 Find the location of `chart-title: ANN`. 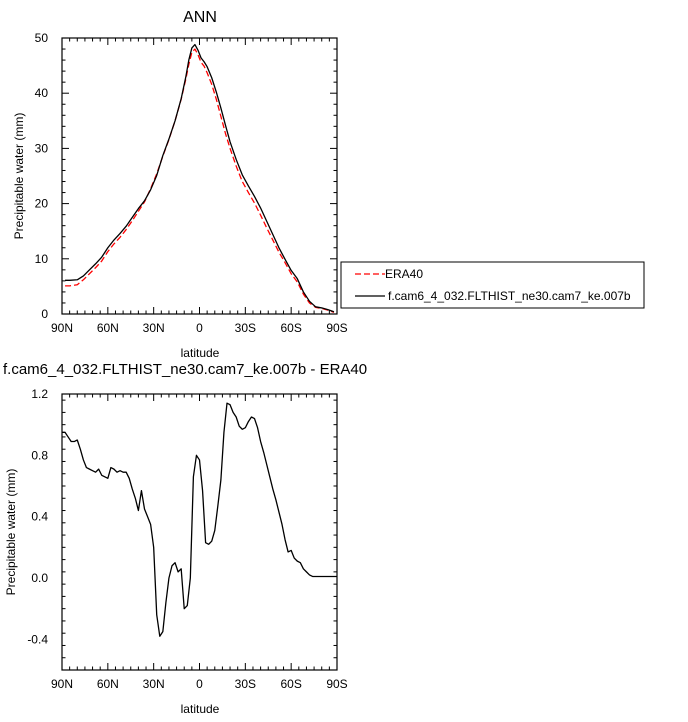

chart-title: ANN is located at coordinates (200, 17).